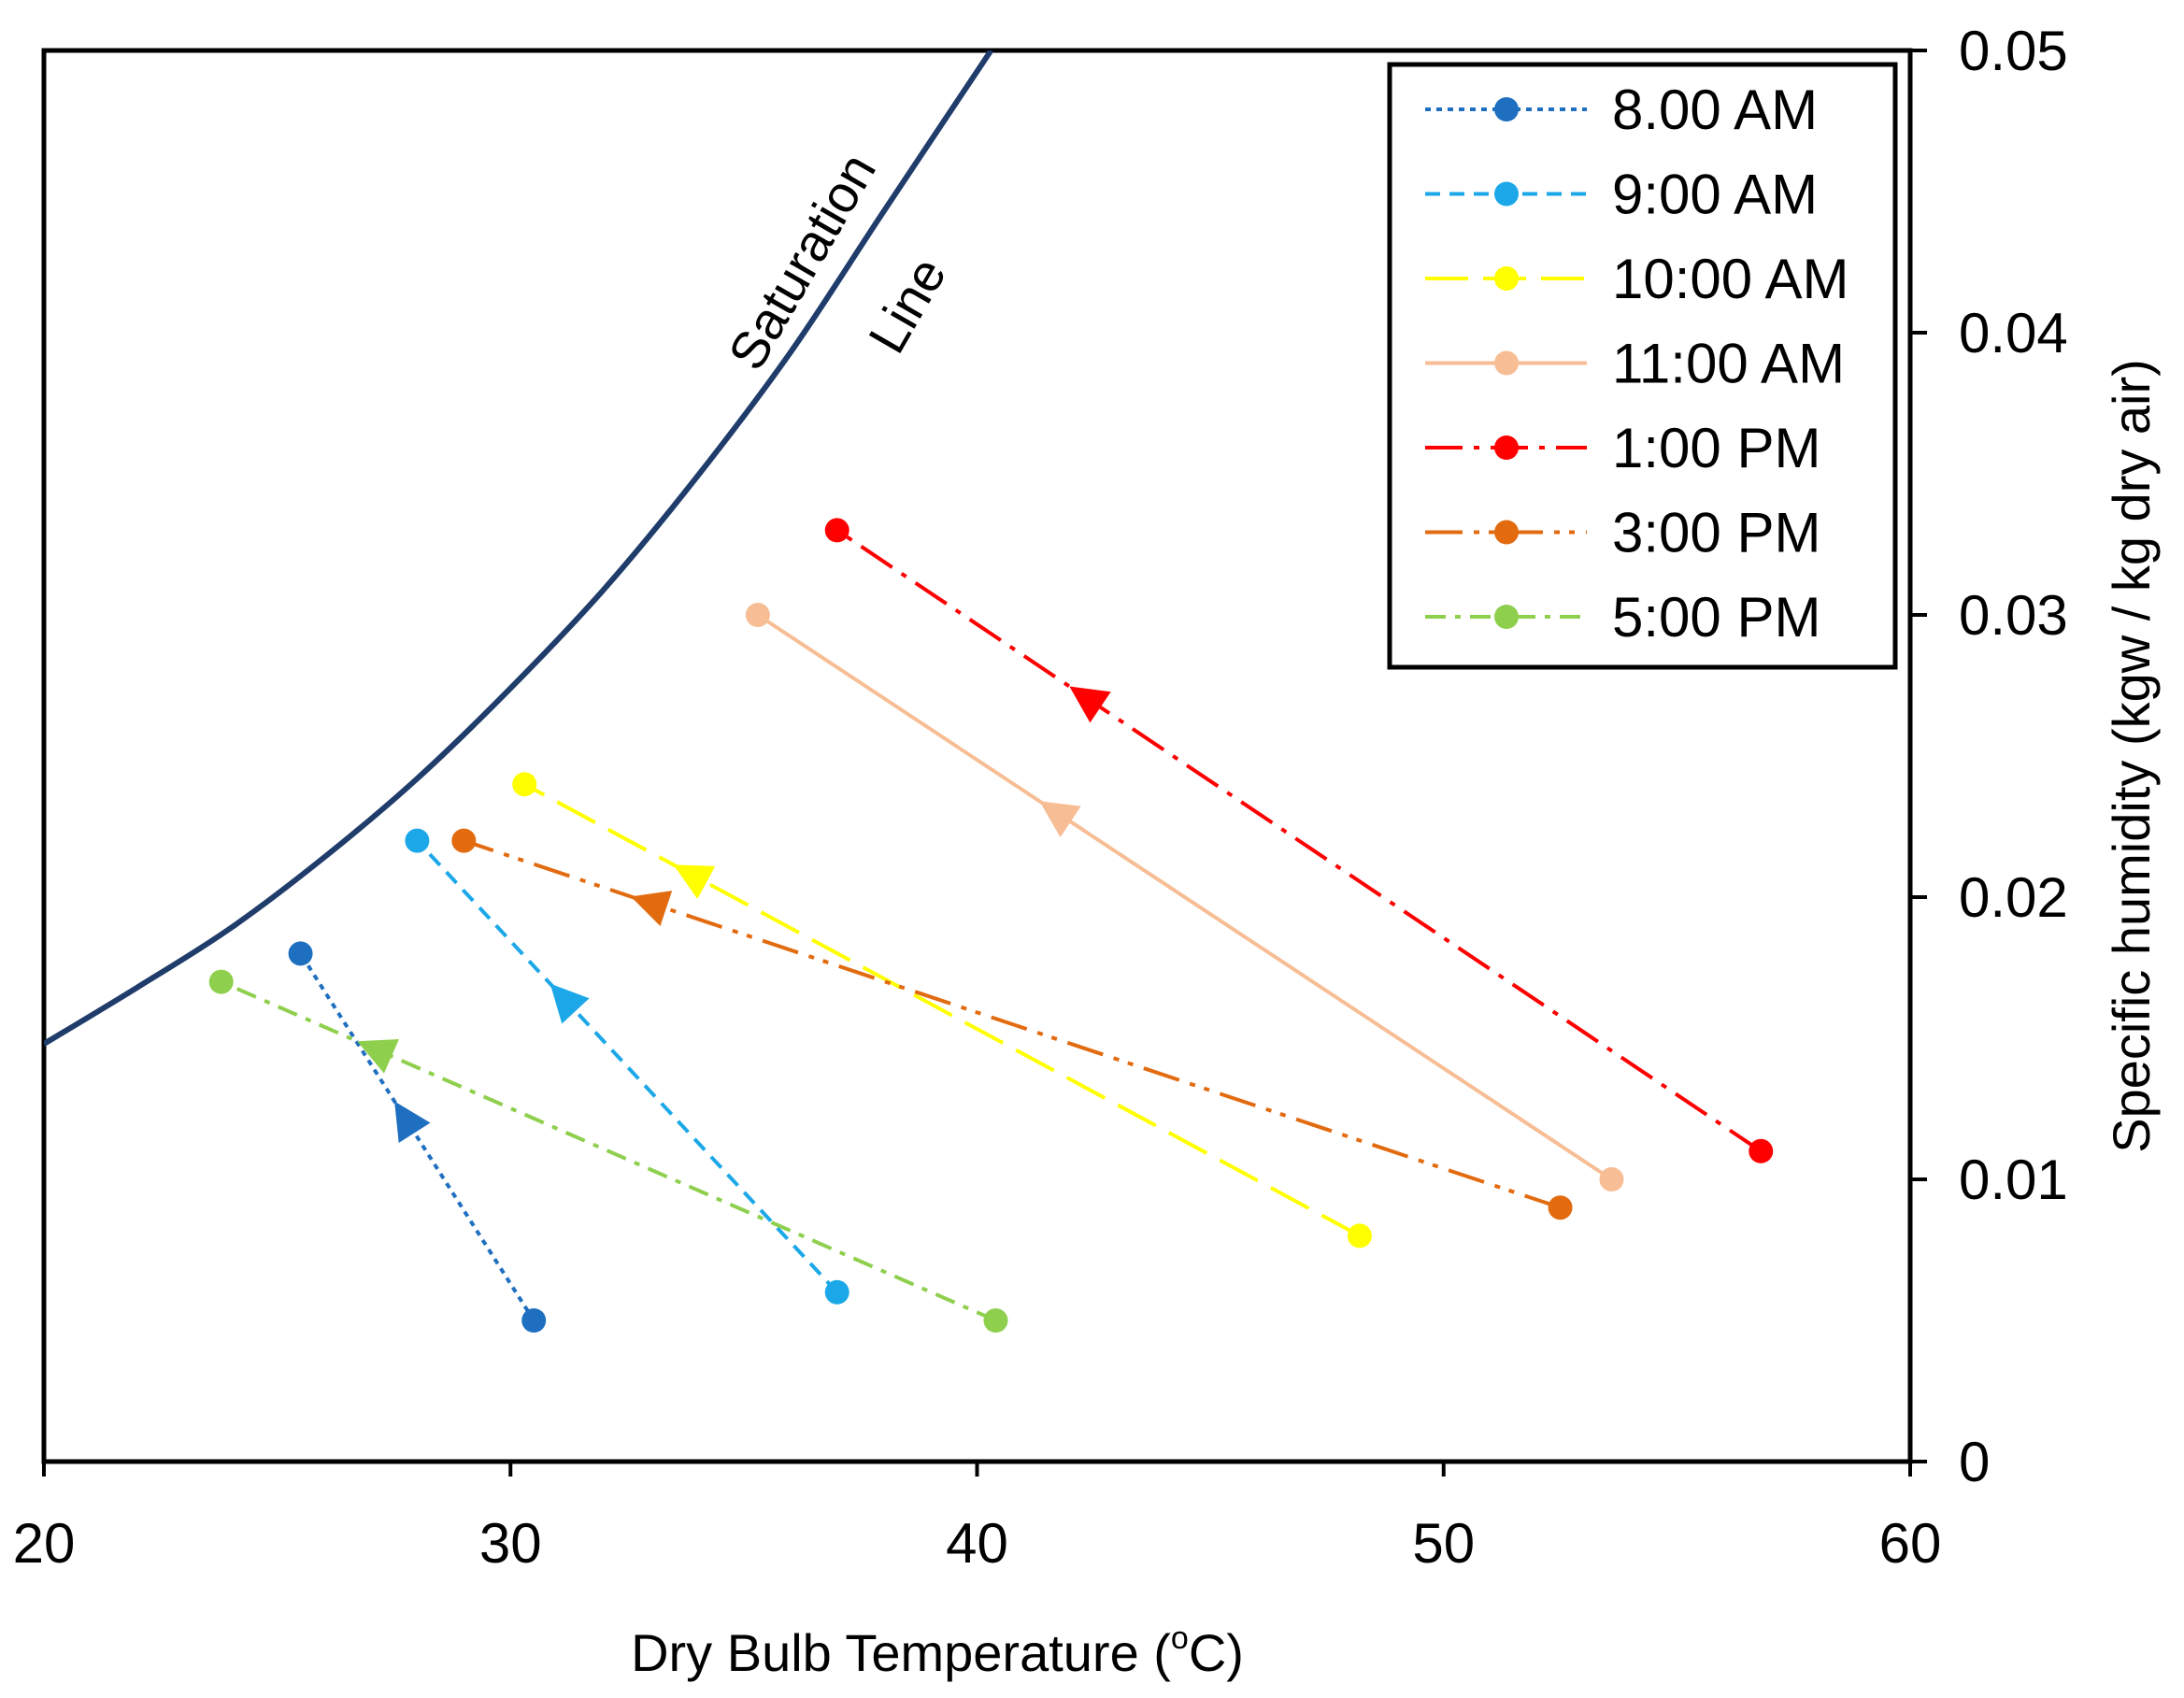 Image resolution: width=2184 pixels, height=1698 pixels. What do you see at coordinates (1715, 195) in the screenshot?
I see `legend-label: 9:00 AM` at bounding box center [1715, 195].